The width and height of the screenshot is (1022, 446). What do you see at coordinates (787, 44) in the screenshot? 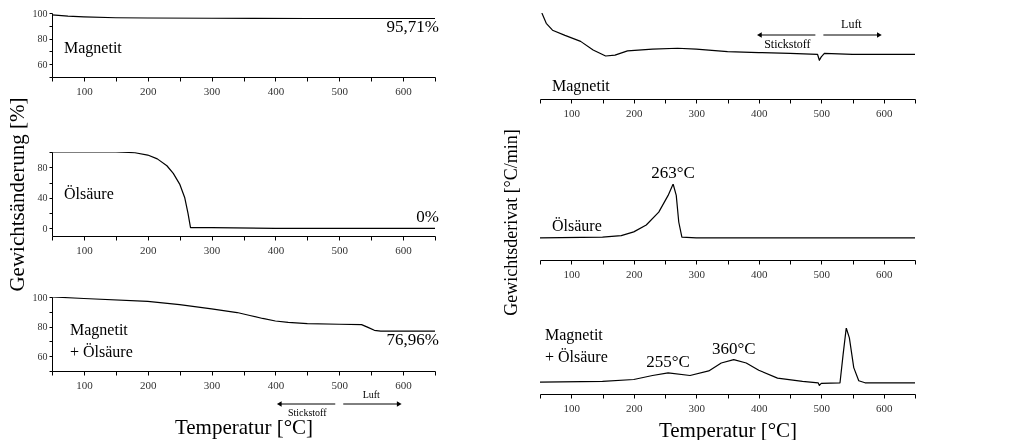
I see `annotation: Stickstoff` at bounding box center [787, 44].